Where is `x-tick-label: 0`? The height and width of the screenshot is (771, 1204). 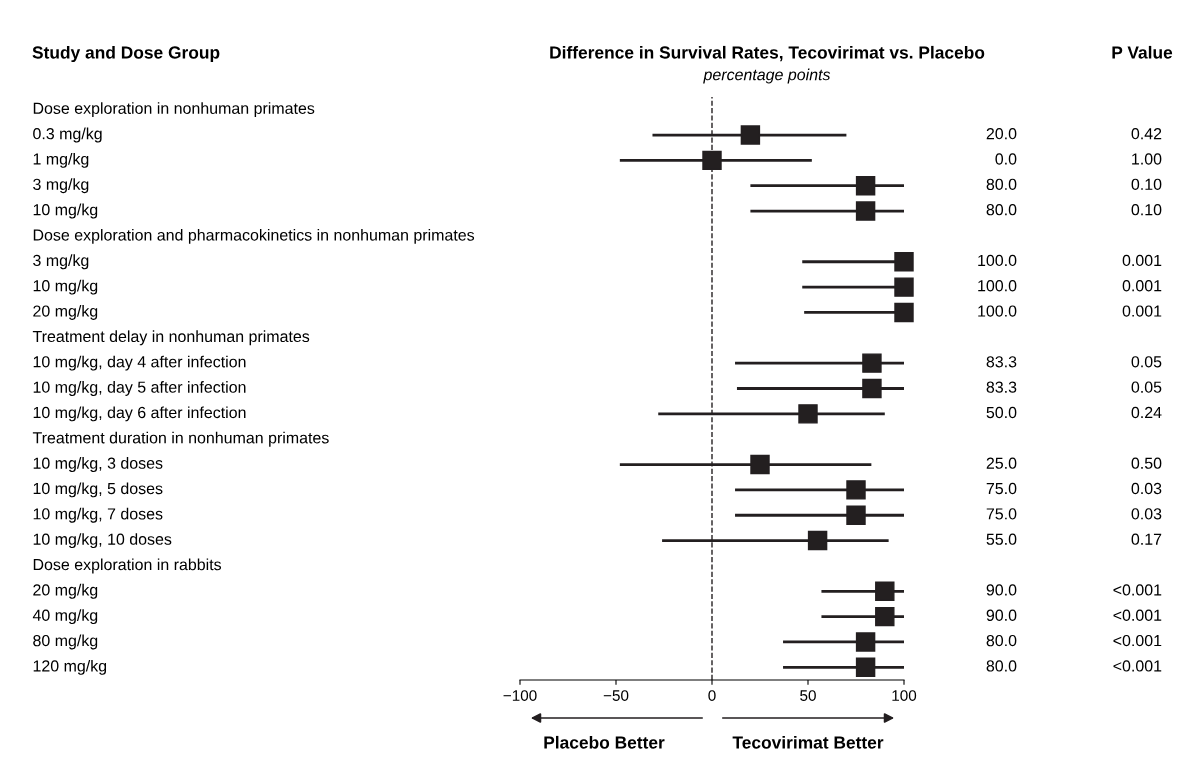 x-tick-label: 0 is located at coordinates (712, 695).